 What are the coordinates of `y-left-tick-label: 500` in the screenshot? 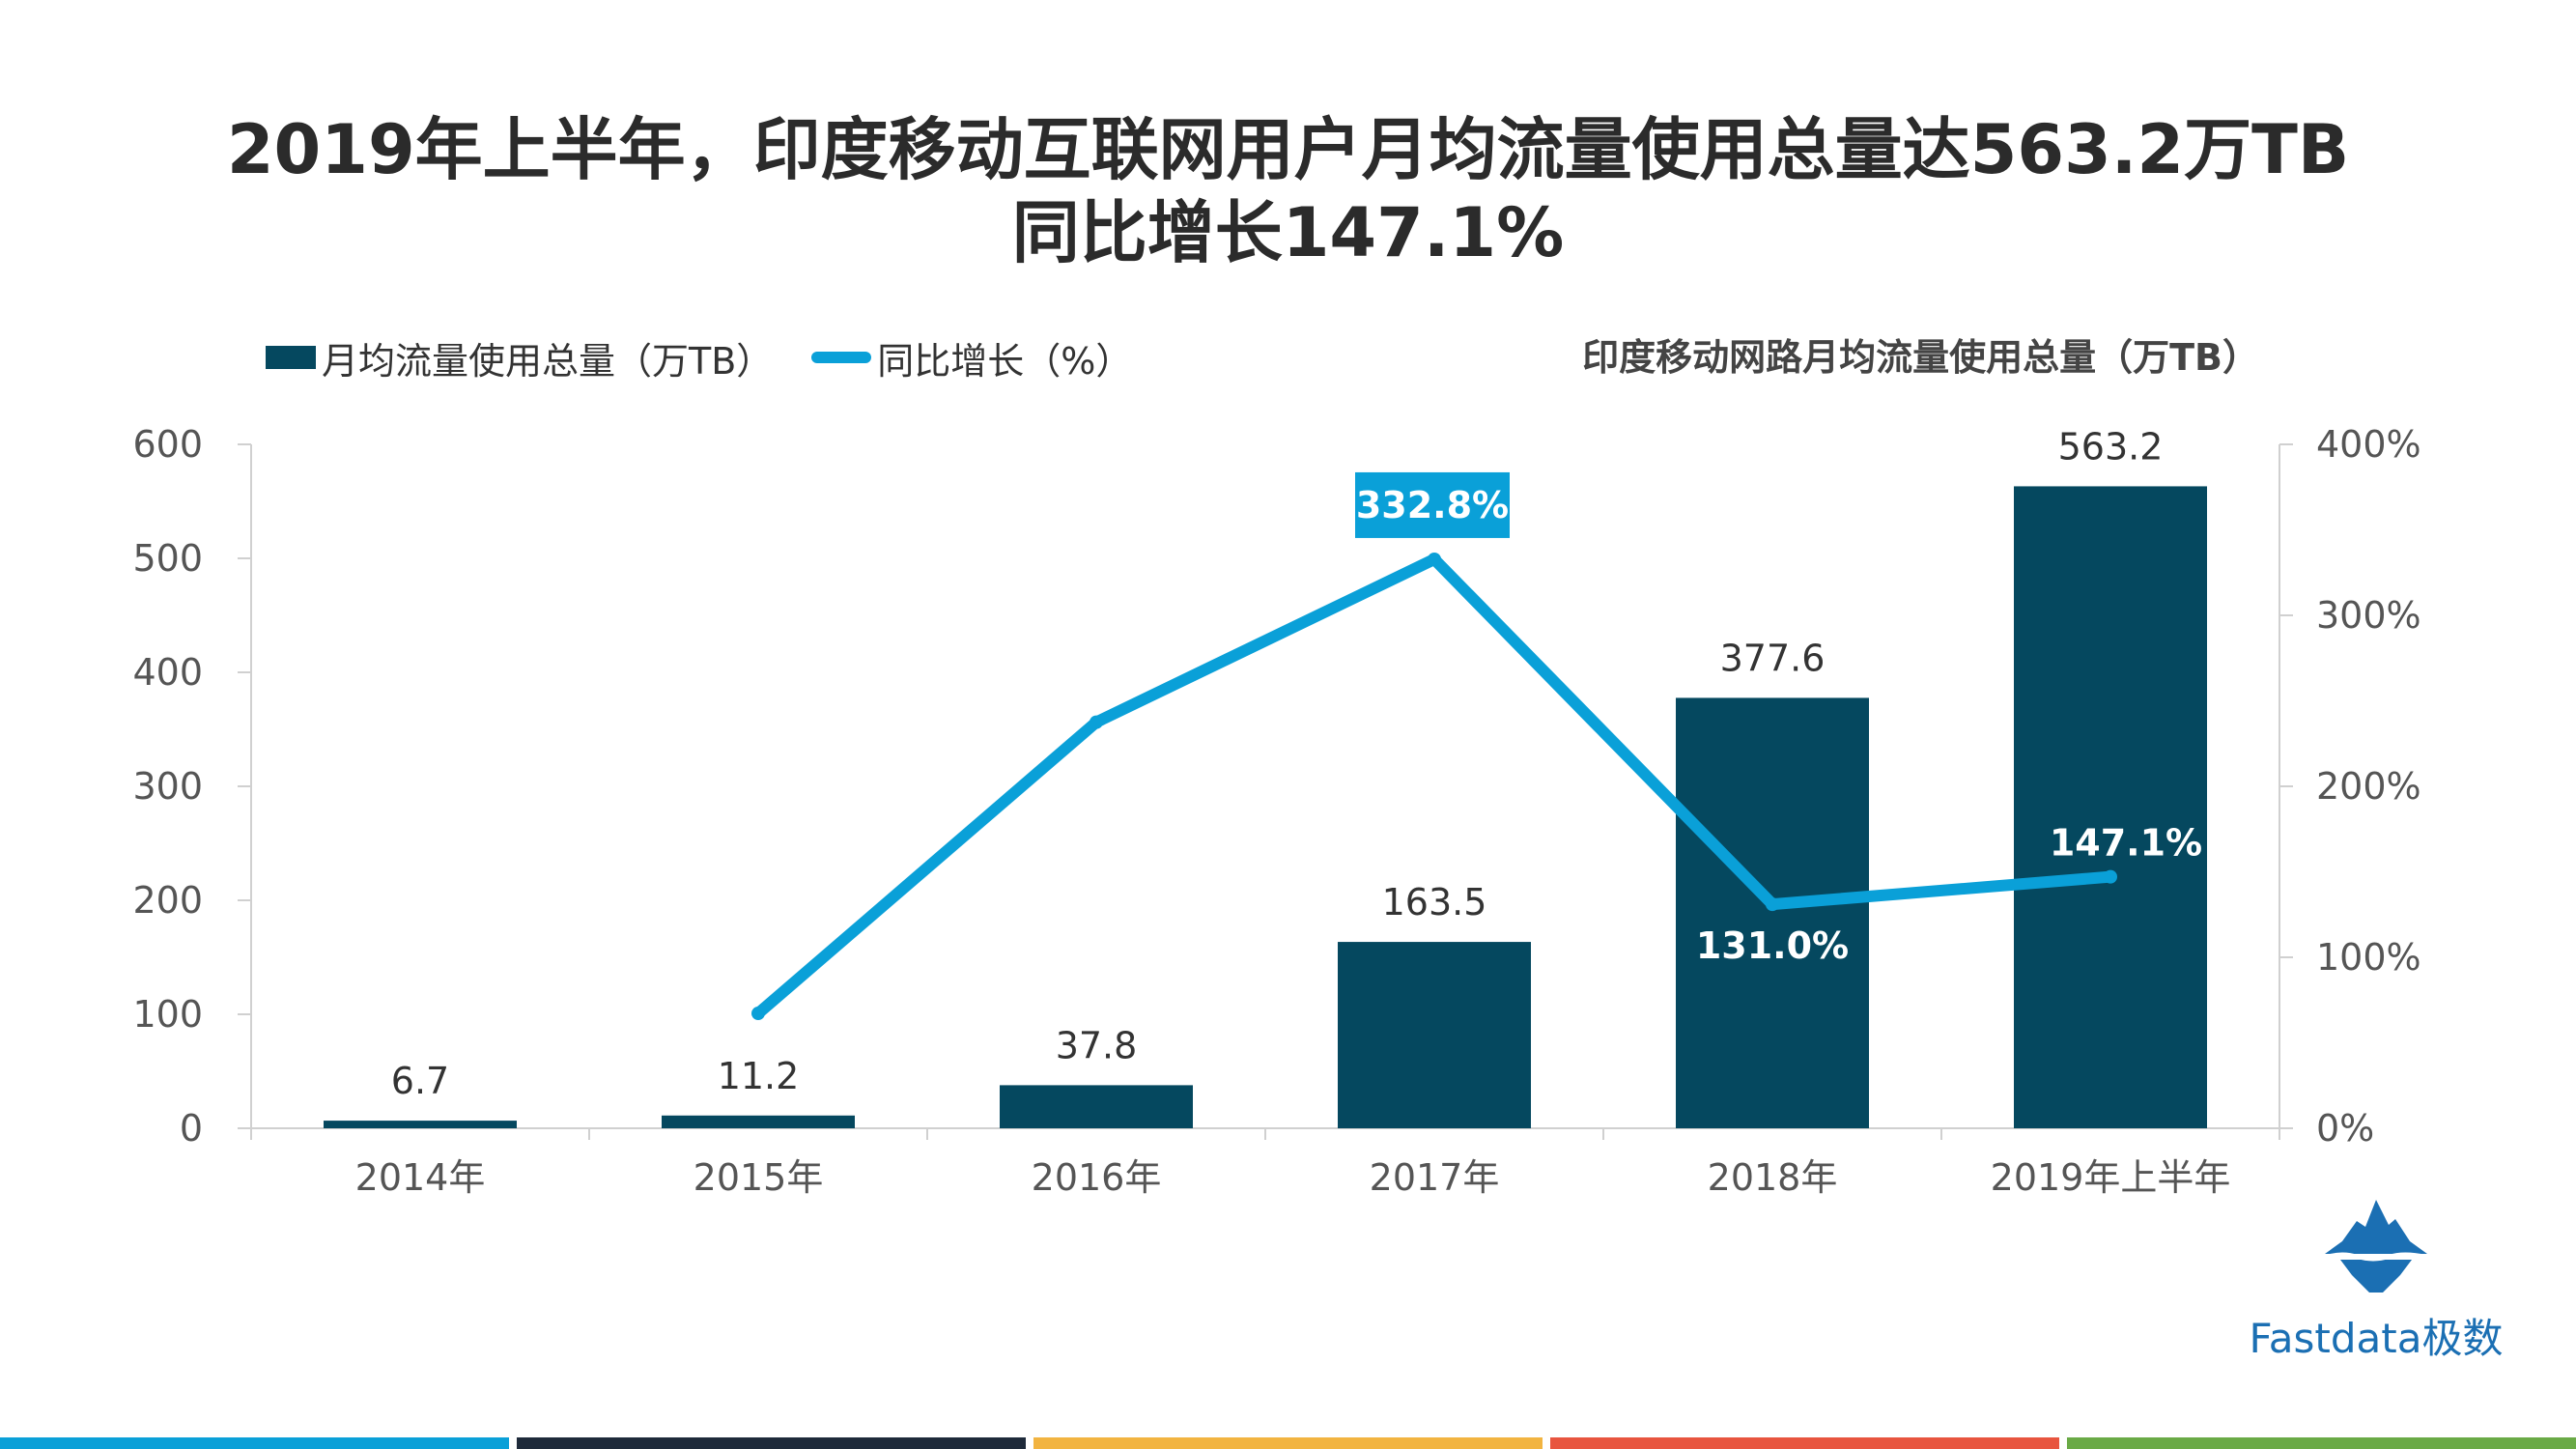 It's located at (167, 558).